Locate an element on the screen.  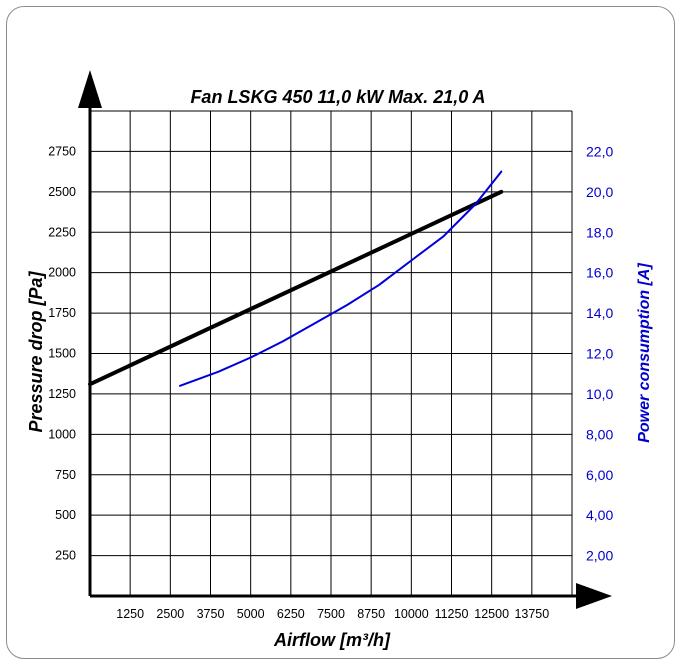
x-tick-label: 11250 is located at coordinates (452, 614).